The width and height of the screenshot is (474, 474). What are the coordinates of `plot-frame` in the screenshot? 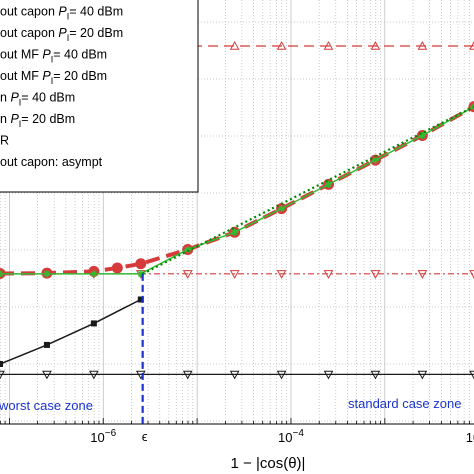 It's located at (237, 421).